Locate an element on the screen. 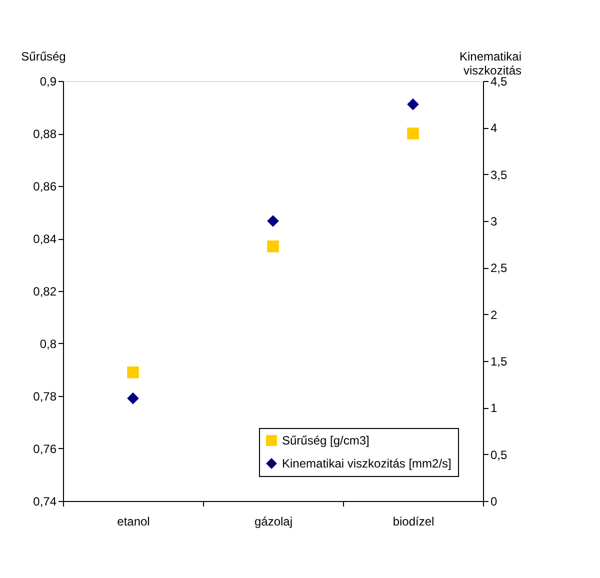 The height and width of the screenshot is (578, 600). legend-label: Sűrűség [g/cm3] is located at coordinates (326, 441).